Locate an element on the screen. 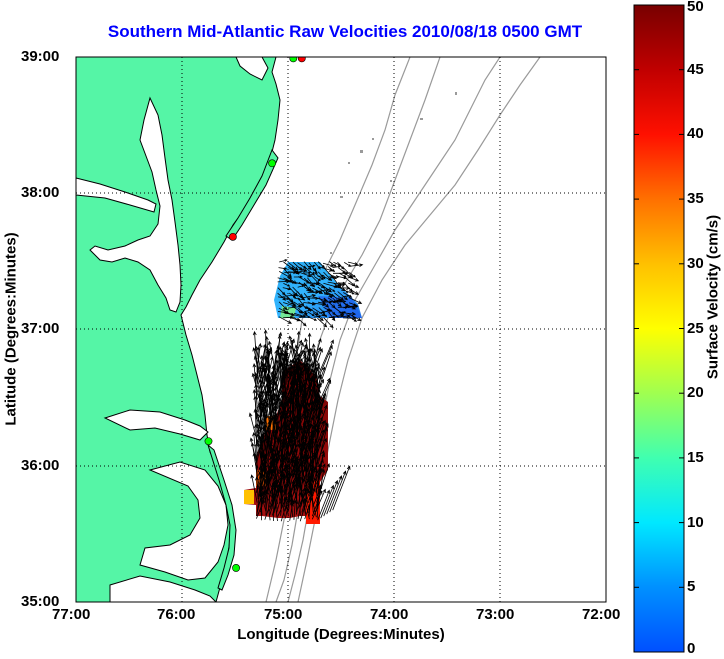 Image resolution: width=724 pixels, height=659 pixels. y-tick-label: 35:00 is located at coordinates (40, 601).